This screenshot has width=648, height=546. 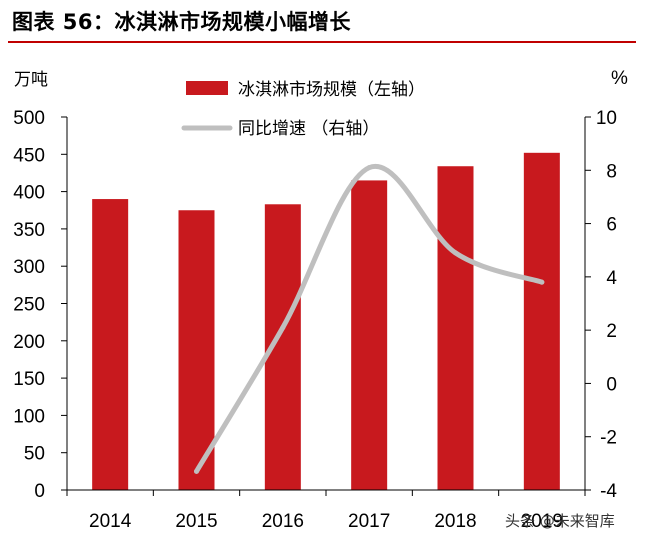 I want to click on y-left-tick-label: 0, so click(x=39, y=491).